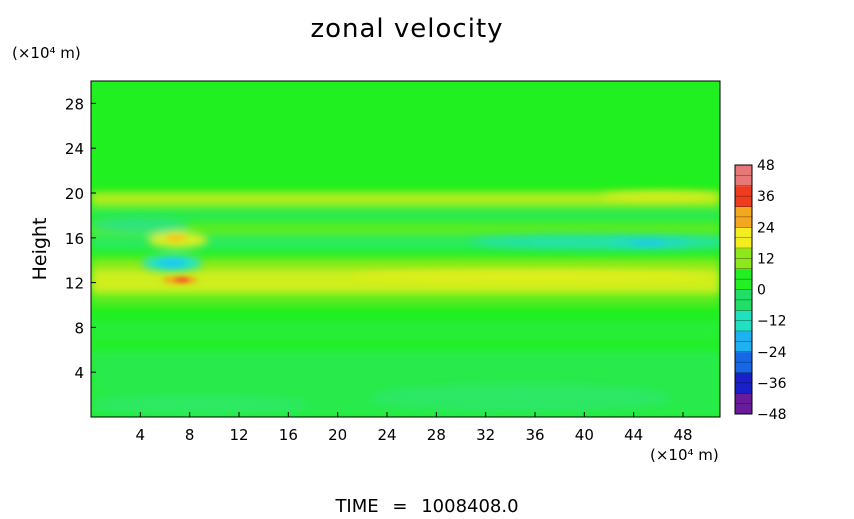 Image resolution: width=854 pixels, height=519 pixels. Describe the element at coordinates (386, 435) in the screenshot. I see `x-tick-label: 24` at that location.